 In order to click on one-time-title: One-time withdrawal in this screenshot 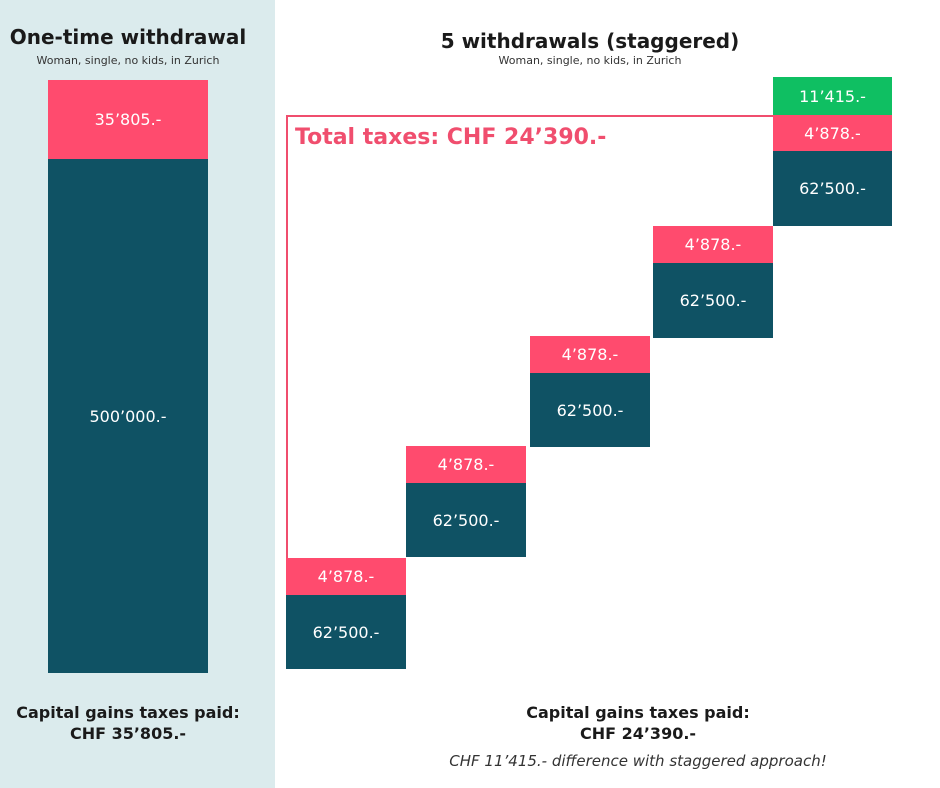, I will do `click(128, 37)`.